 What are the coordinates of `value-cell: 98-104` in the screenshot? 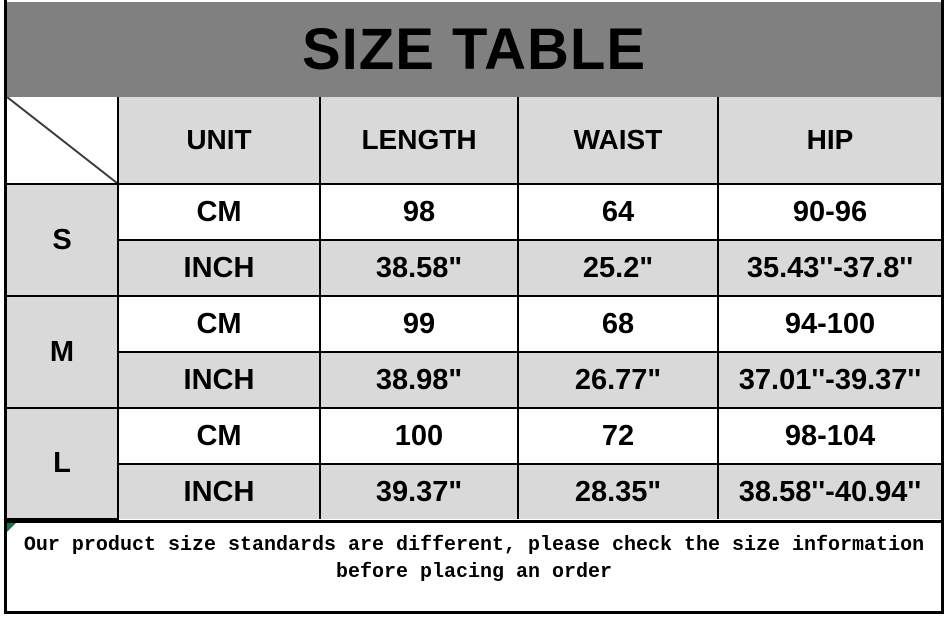 It's located at (829, 436).